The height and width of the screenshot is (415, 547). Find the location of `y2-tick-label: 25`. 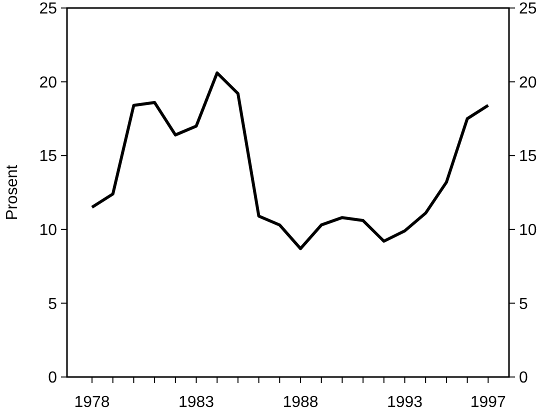

y2-tick-label: 25 is located at coordinates (528, 9).